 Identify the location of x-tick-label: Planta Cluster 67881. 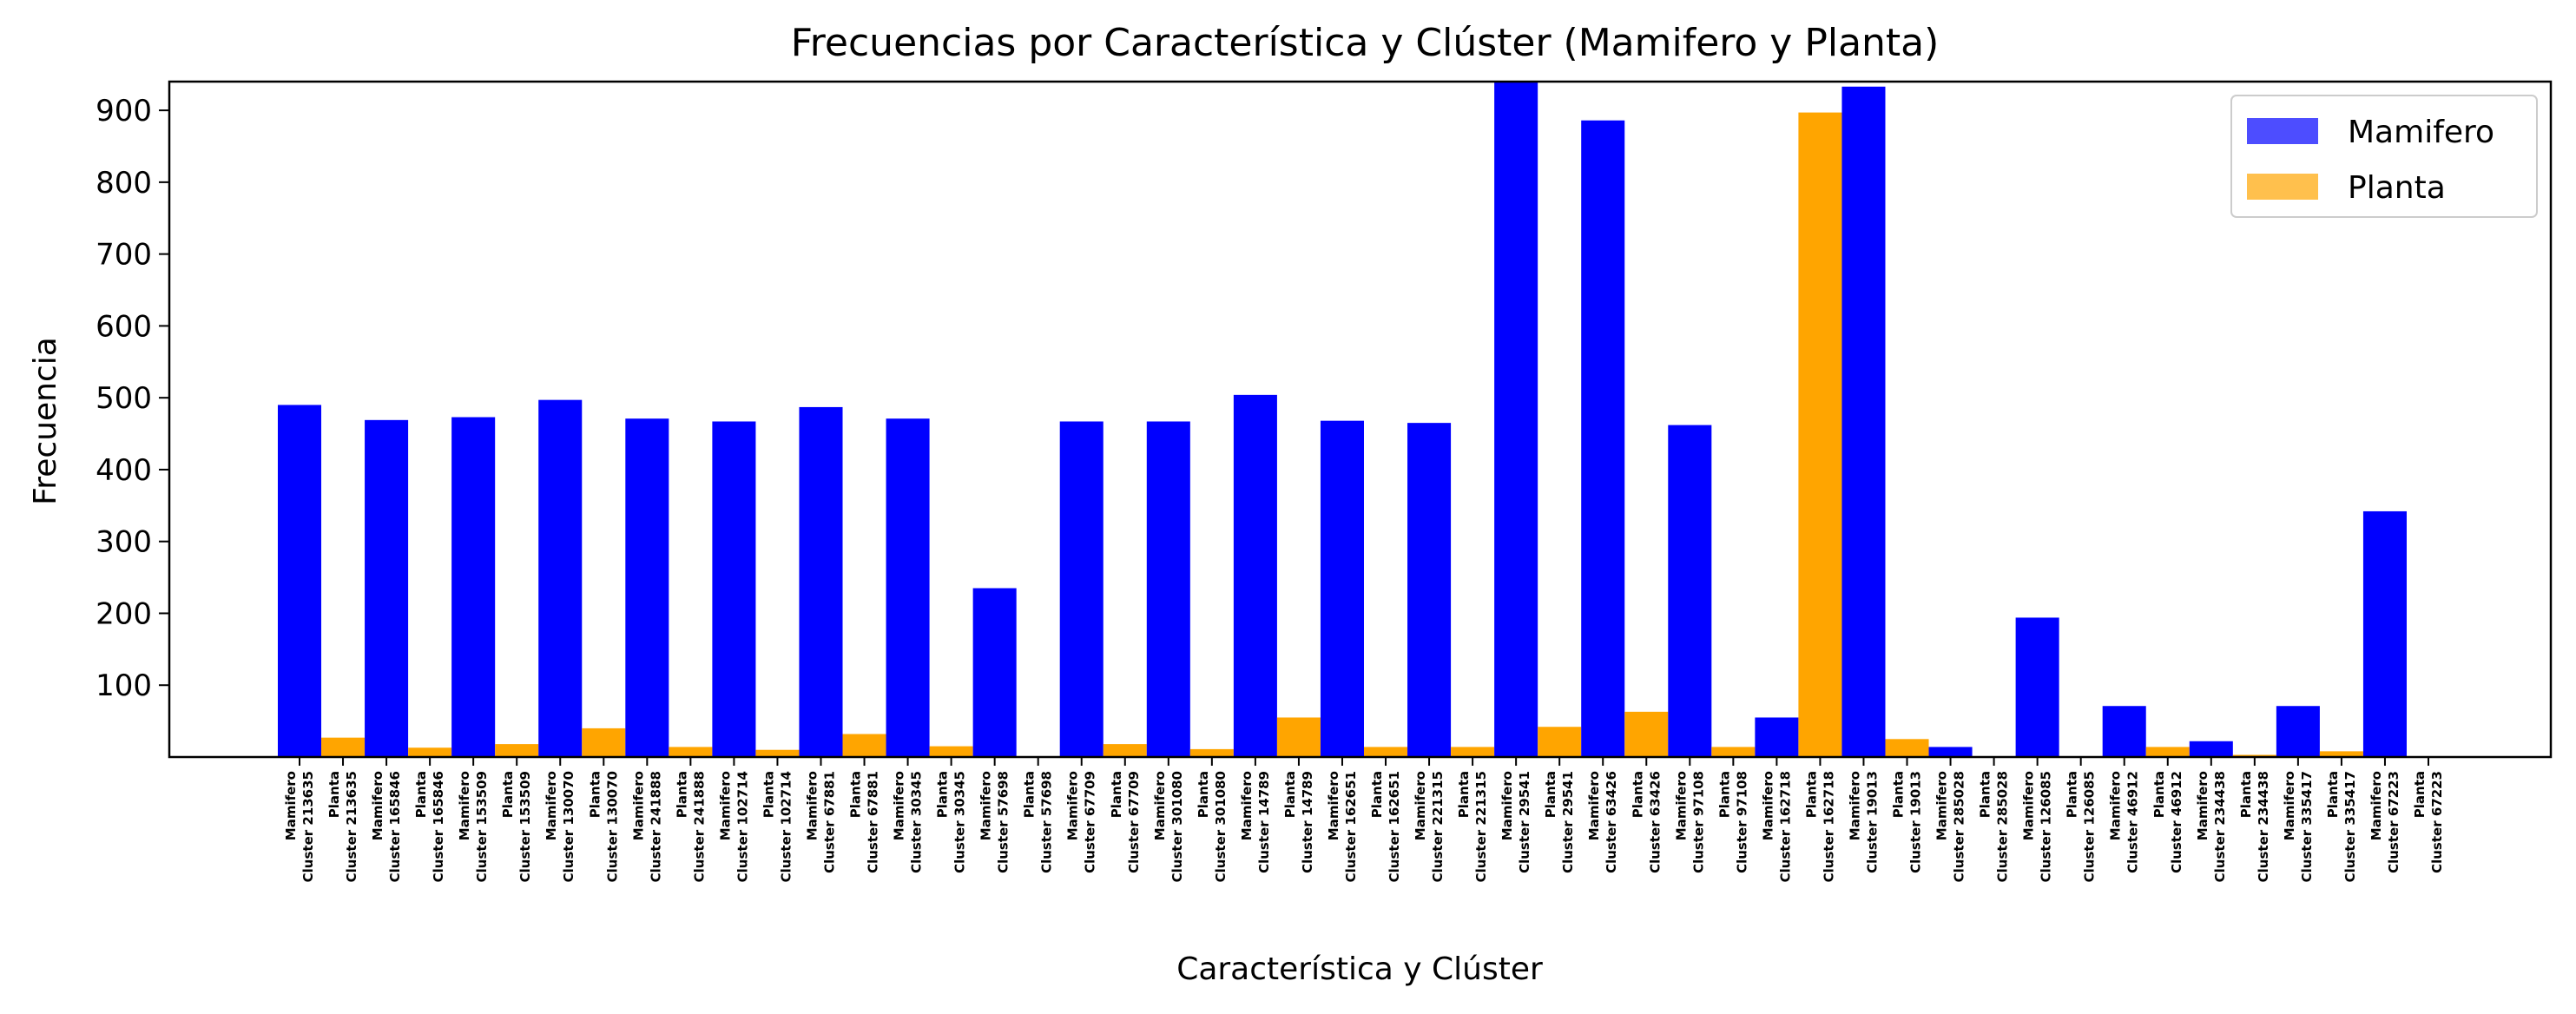
(864, 822).